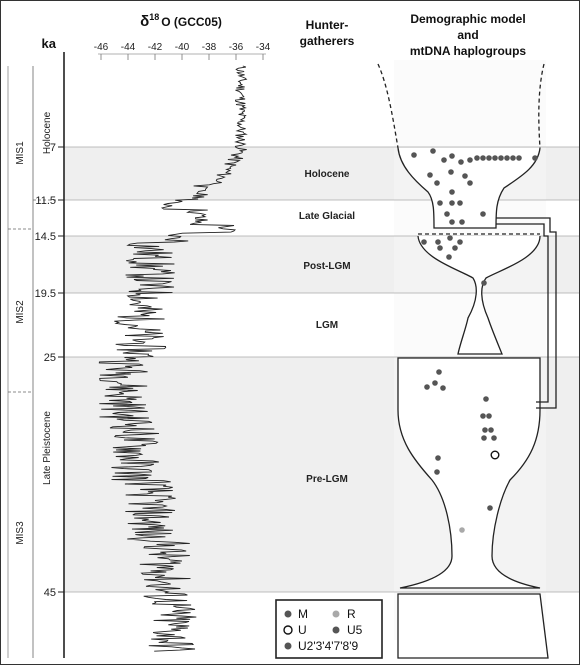 The image size is (580, 665). What do you see at coordinates (236, 47) in the screenshot?
I see `d18o-tick-label: -36` at bounding box center [236, 47].